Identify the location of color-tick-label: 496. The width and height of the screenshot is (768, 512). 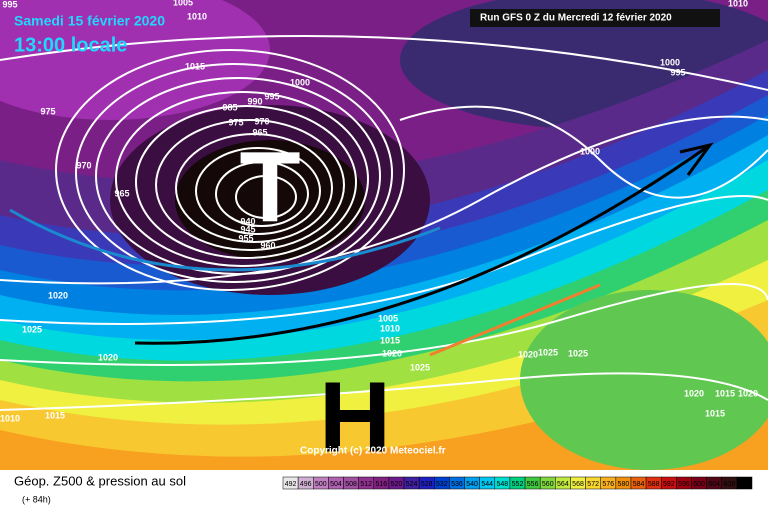
(306, 484).